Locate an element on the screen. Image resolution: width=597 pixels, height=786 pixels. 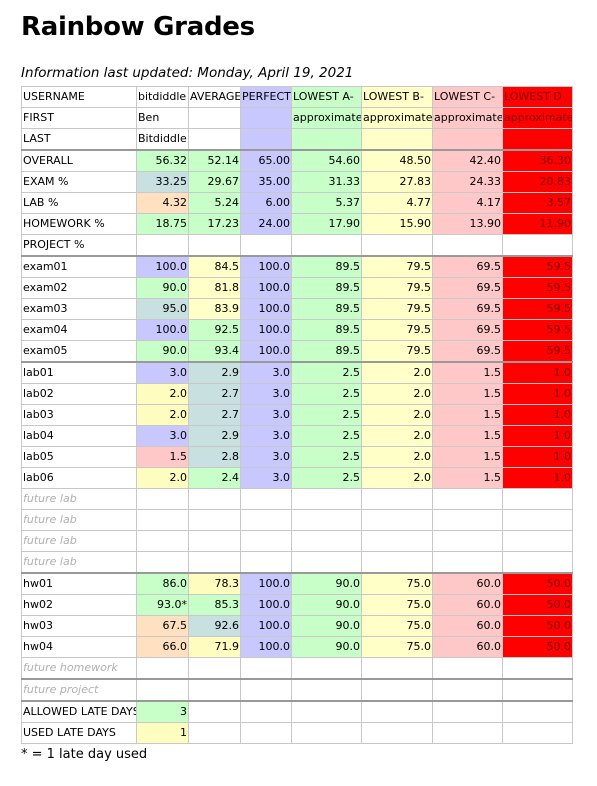
row-label: LAB % is located at coordinates (79, 203).